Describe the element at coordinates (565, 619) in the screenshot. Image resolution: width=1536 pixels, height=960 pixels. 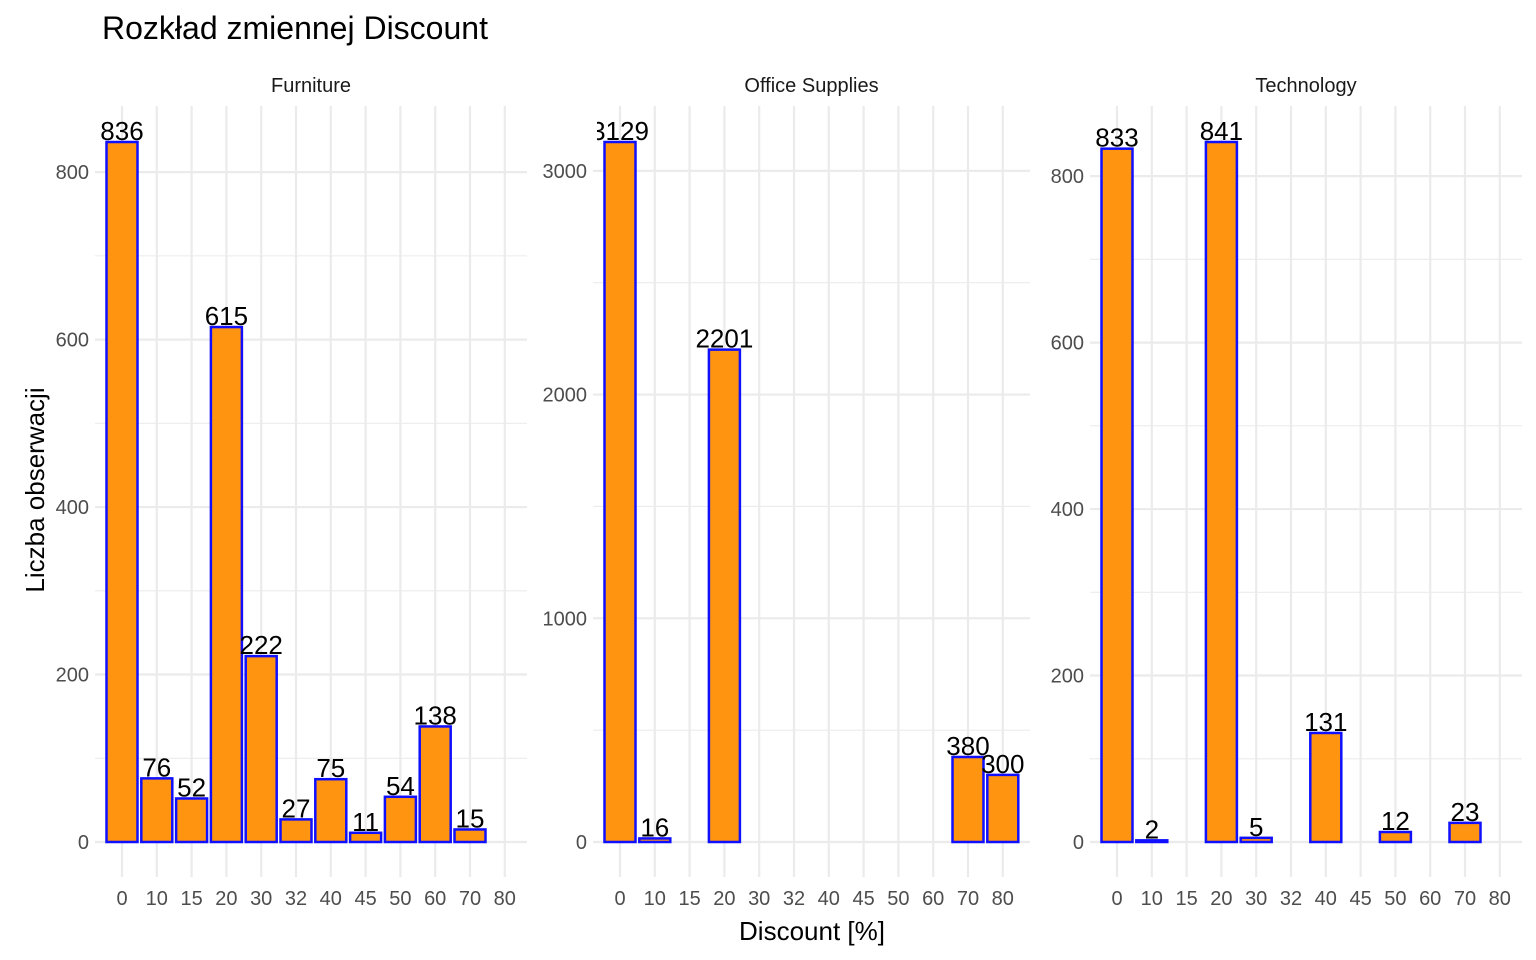
I see `y-tick-label: 1000` at that location.